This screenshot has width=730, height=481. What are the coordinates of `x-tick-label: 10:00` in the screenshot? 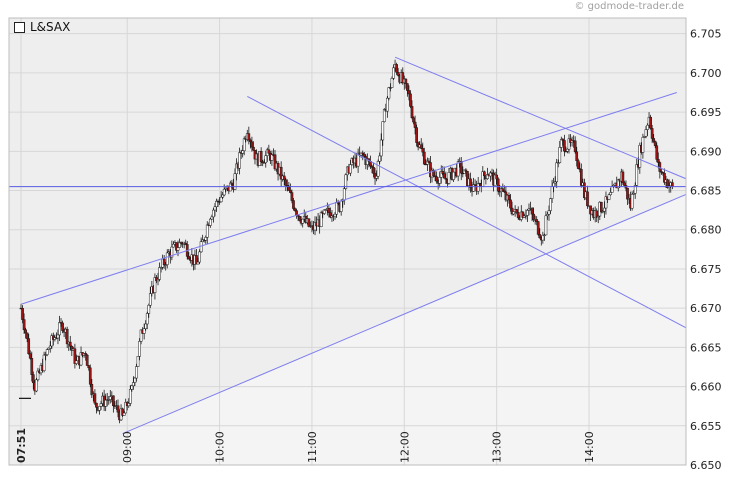 It's located at (220, 447).